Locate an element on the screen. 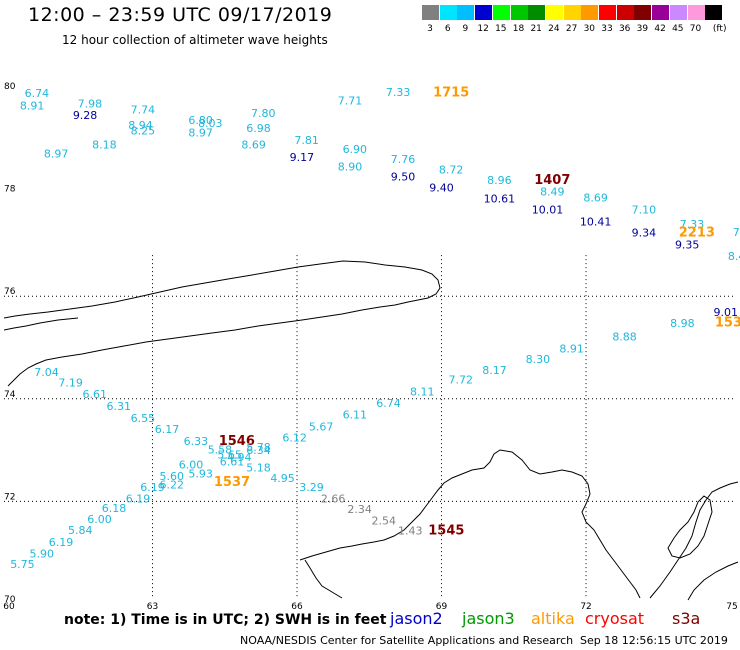 The height and width of the screenshot is (650, 740). scale-label: 70 is located at coordinates (695, 29).